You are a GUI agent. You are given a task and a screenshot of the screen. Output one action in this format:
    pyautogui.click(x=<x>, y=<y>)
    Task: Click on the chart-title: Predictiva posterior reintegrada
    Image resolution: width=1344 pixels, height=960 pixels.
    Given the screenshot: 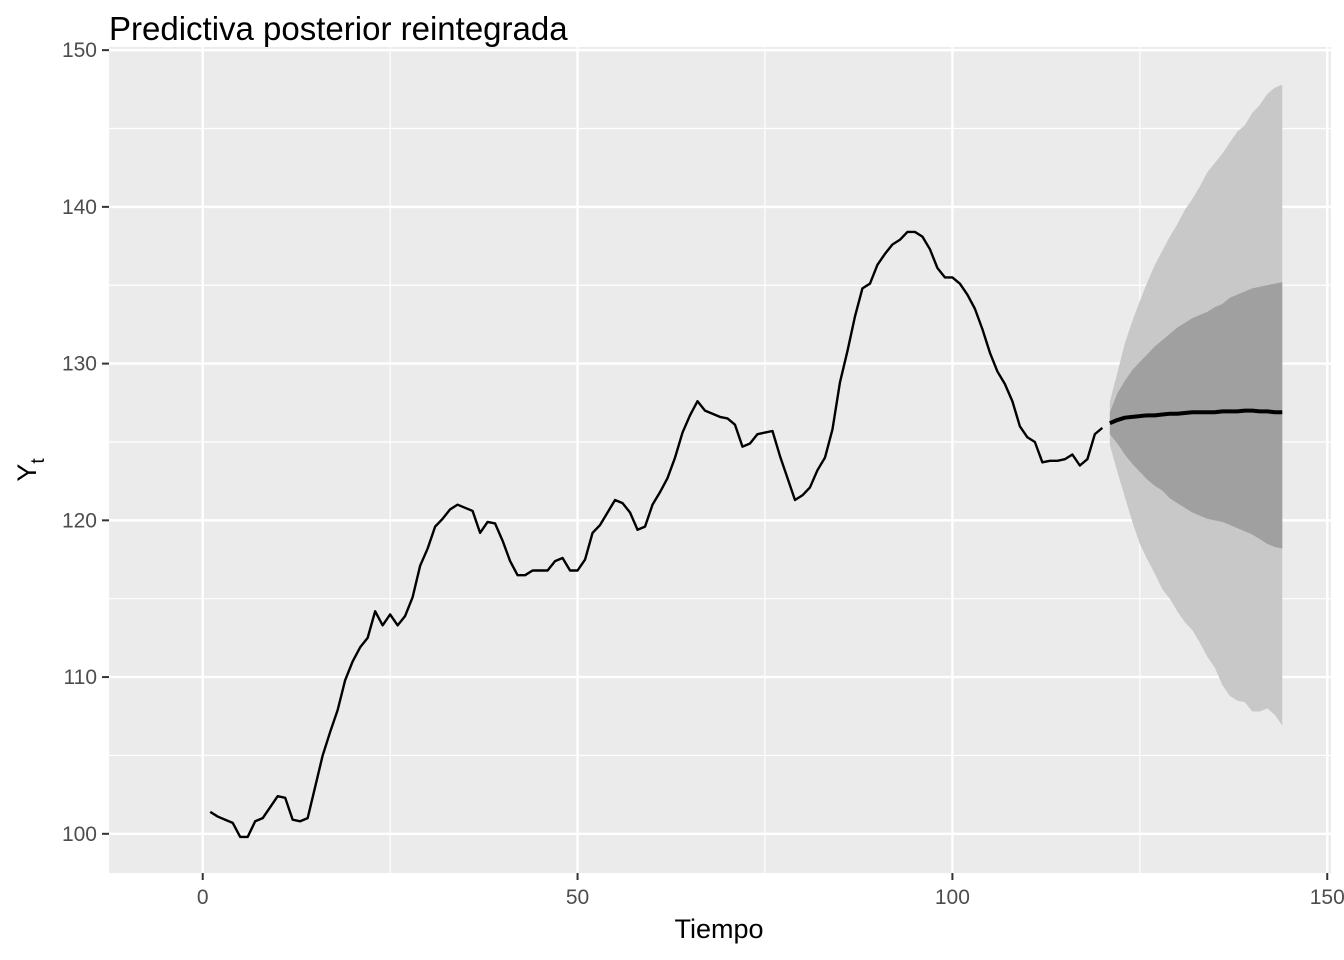 What is the action you would take?
    pyautogui.click(x=338, y=28)
    